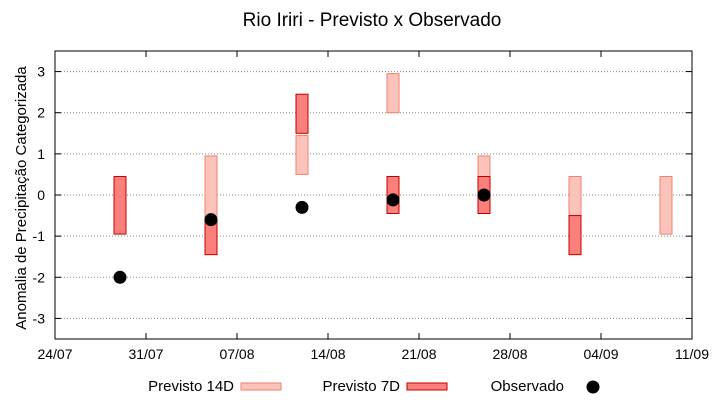  Describe the element at coordinates (41, 195) in the screenshot. I see `y-tick-label: 0` at that location.